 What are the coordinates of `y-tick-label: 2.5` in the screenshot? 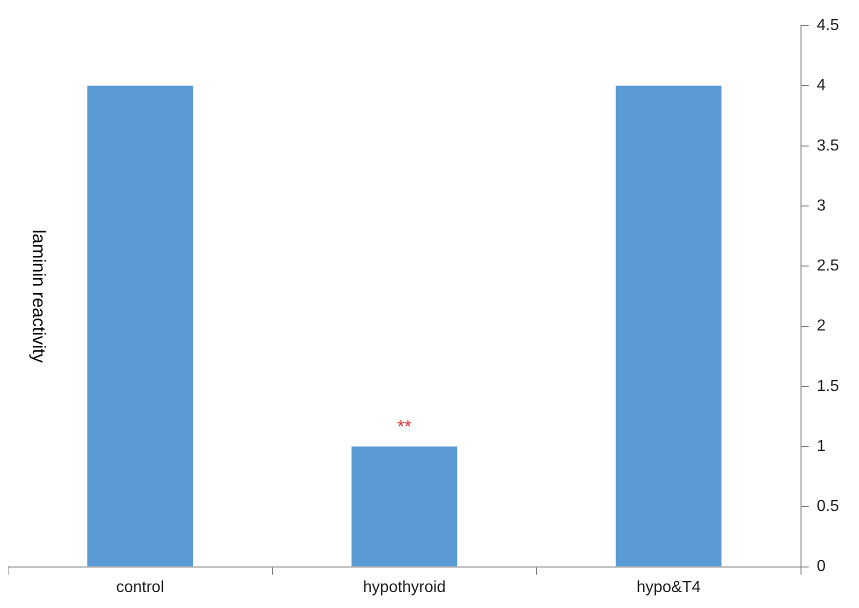 It's located at (828, 266).